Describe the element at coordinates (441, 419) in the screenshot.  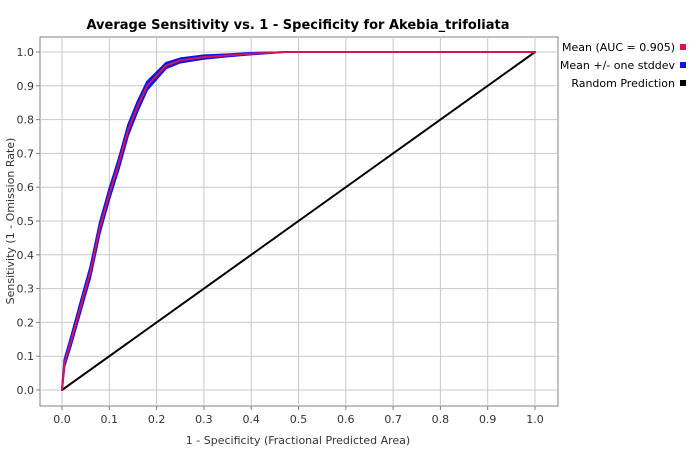
I see `x-tick-label: 0.8` at that location.